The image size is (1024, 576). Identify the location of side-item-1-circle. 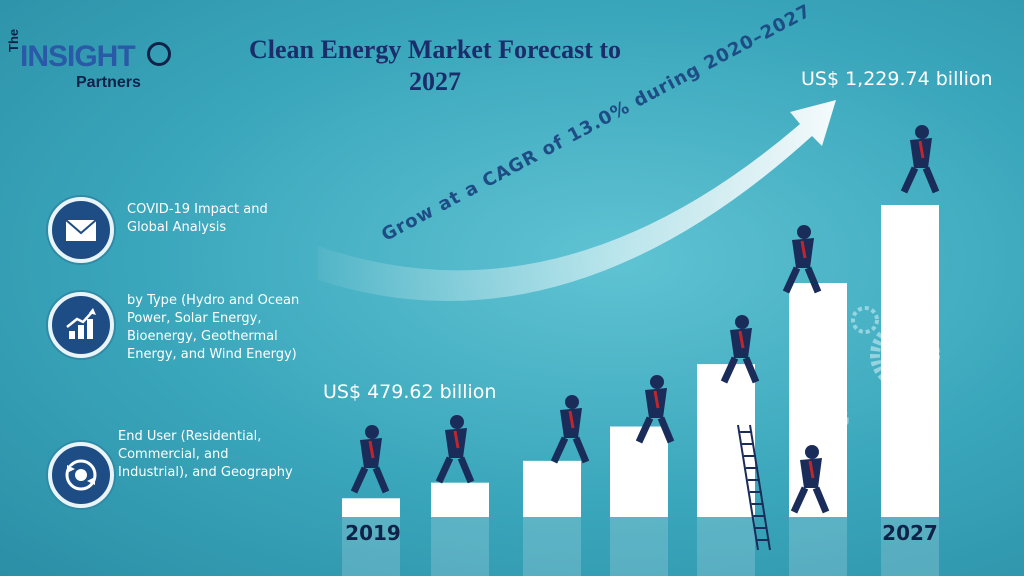
(81, 230).